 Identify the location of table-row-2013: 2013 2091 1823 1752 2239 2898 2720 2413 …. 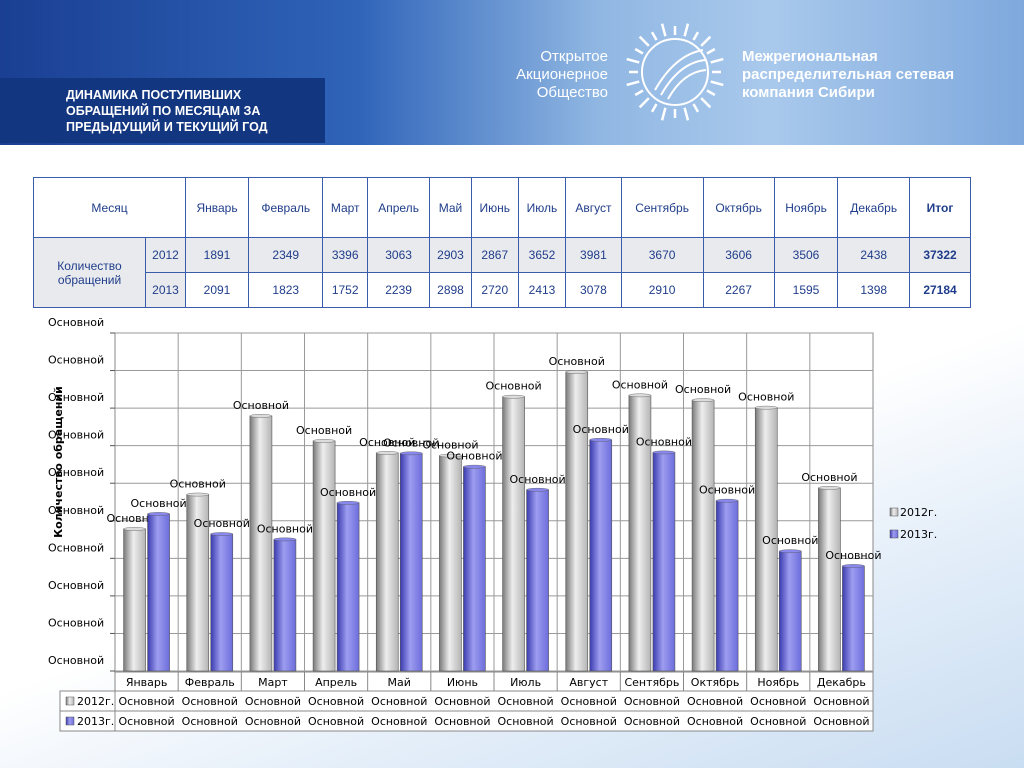
(502, 290).